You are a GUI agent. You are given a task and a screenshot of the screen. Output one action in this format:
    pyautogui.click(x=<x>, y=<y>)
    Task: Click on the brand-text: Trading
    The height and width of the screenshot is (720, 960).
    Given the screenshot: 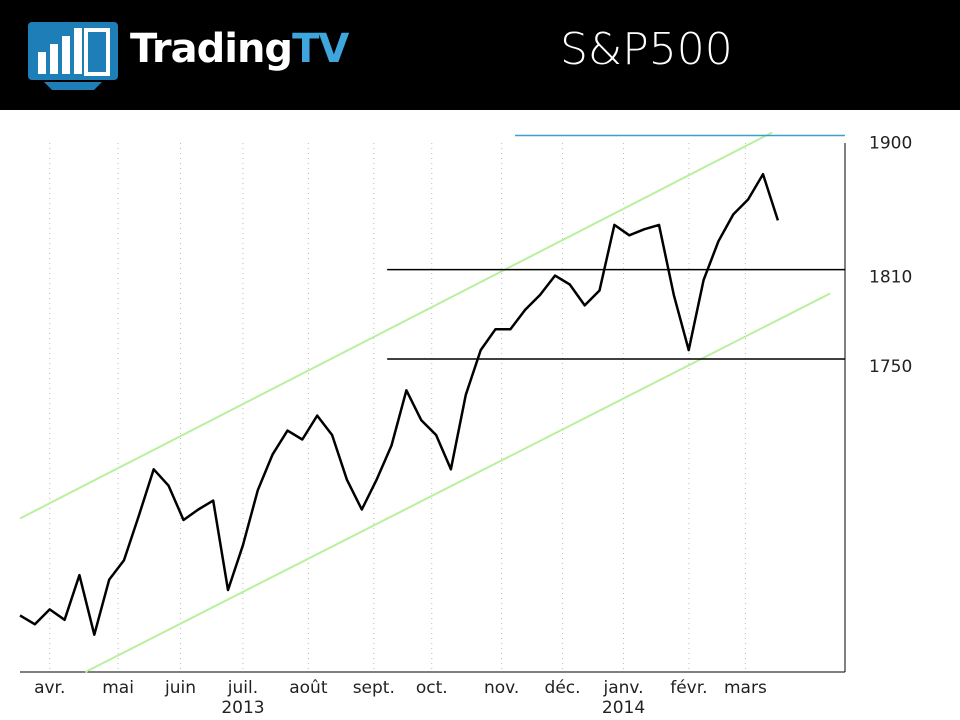 What is the action you would take?
    pyautogui.click(x=211, y=49)
    